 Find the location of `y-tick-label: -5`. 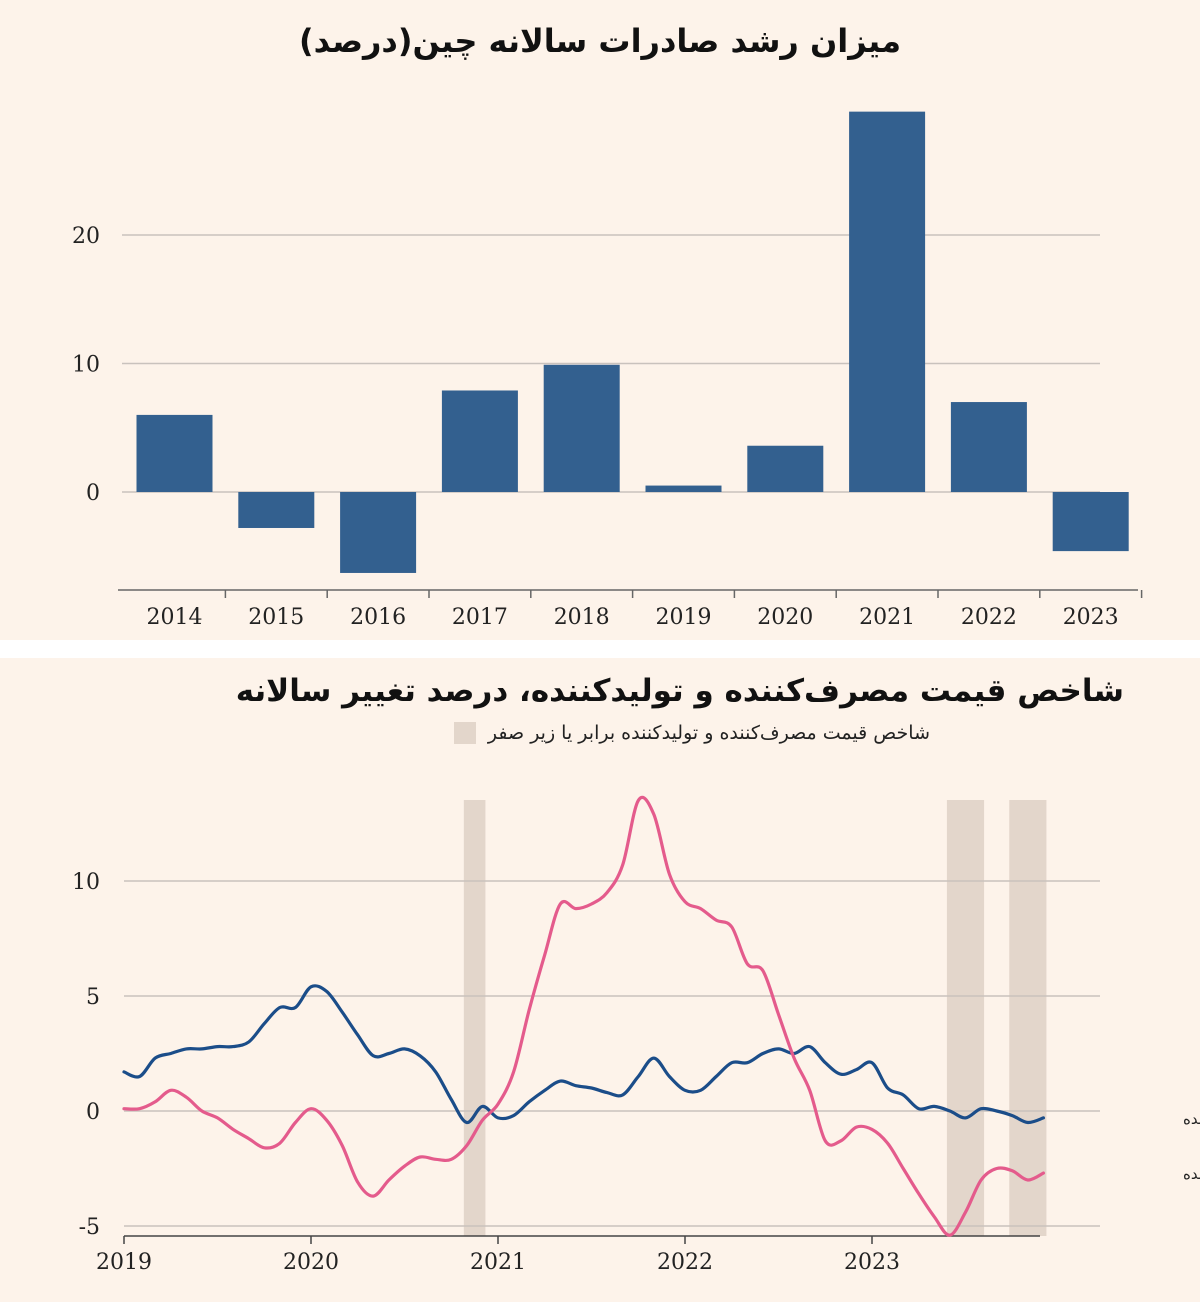

y-tick-label: -5 is located at coordinates (89, 1227).